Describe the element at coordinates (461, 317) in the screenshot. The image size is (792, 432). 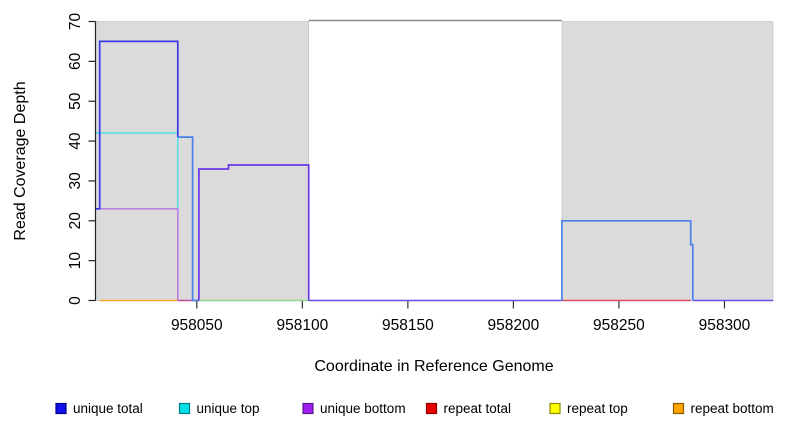
I see `x-axis: 958050 958100 958150 958200 958250 958300` at that location.